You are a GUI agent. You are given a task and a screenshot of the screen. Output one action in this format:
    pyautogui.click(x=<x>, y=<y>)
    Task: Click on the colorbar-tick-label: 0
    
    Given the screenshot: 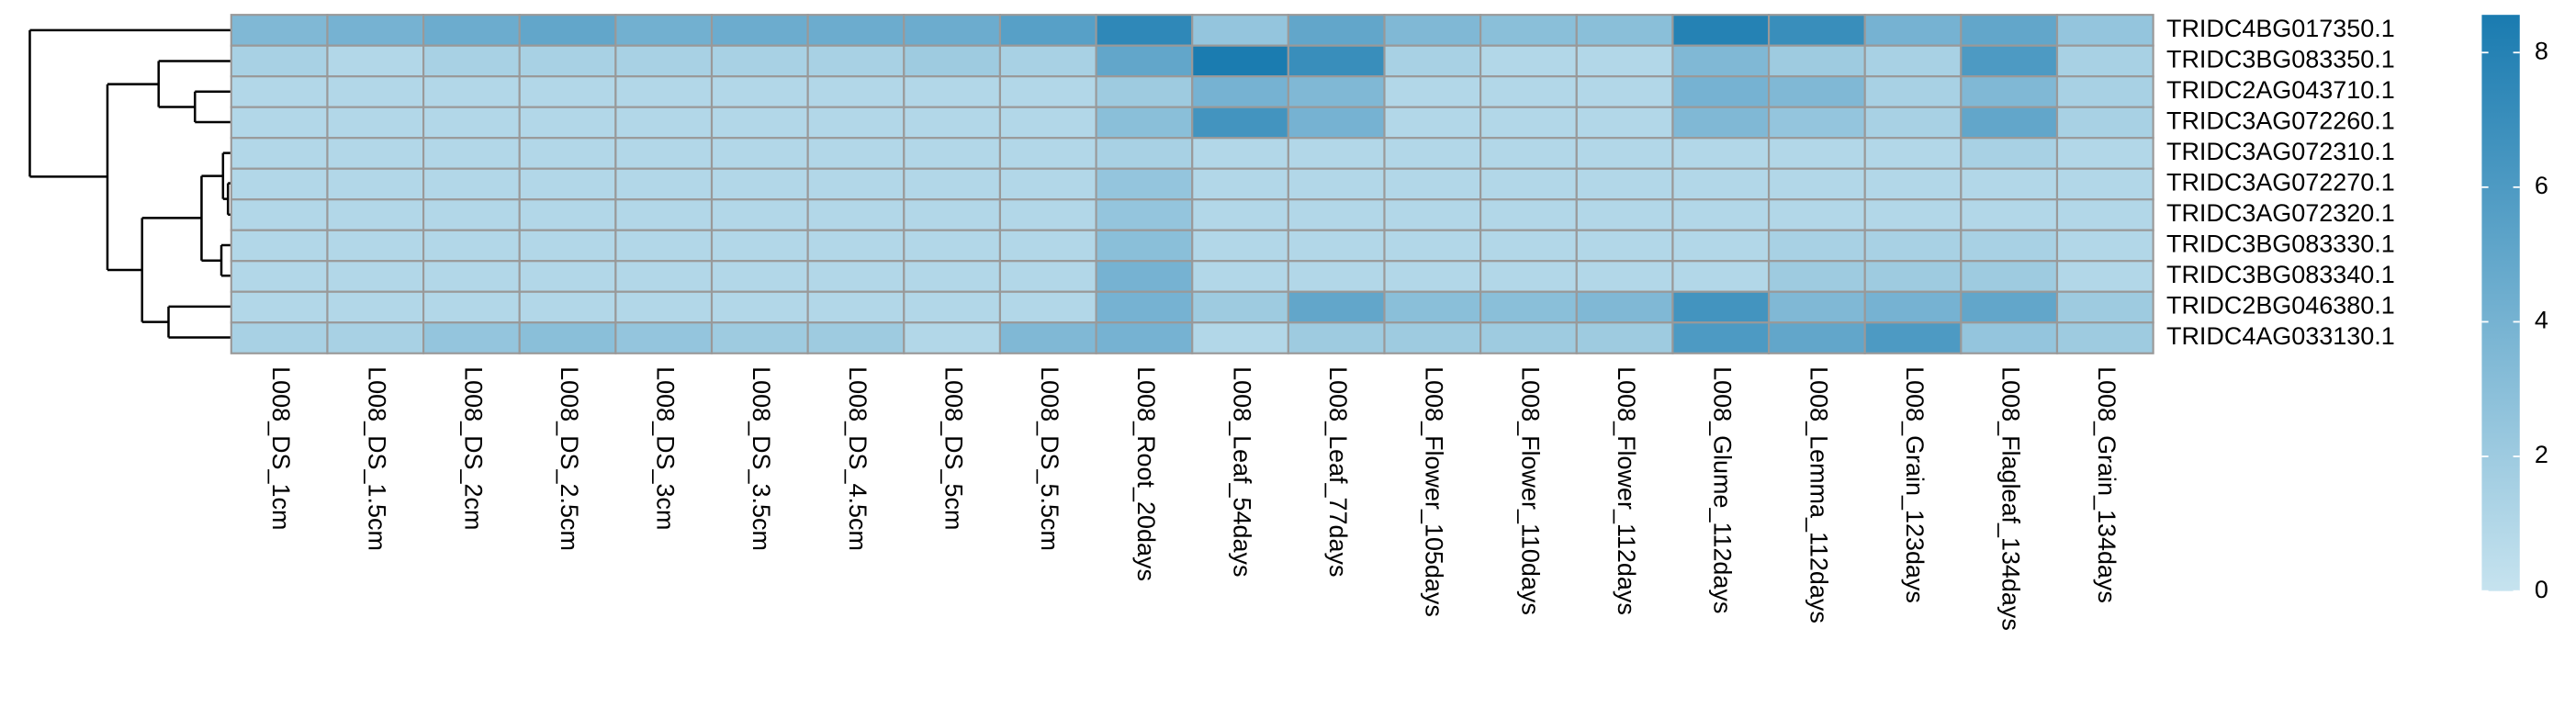 What is the action you would take?
    pyautogui.click(x=2541, y=589)
    